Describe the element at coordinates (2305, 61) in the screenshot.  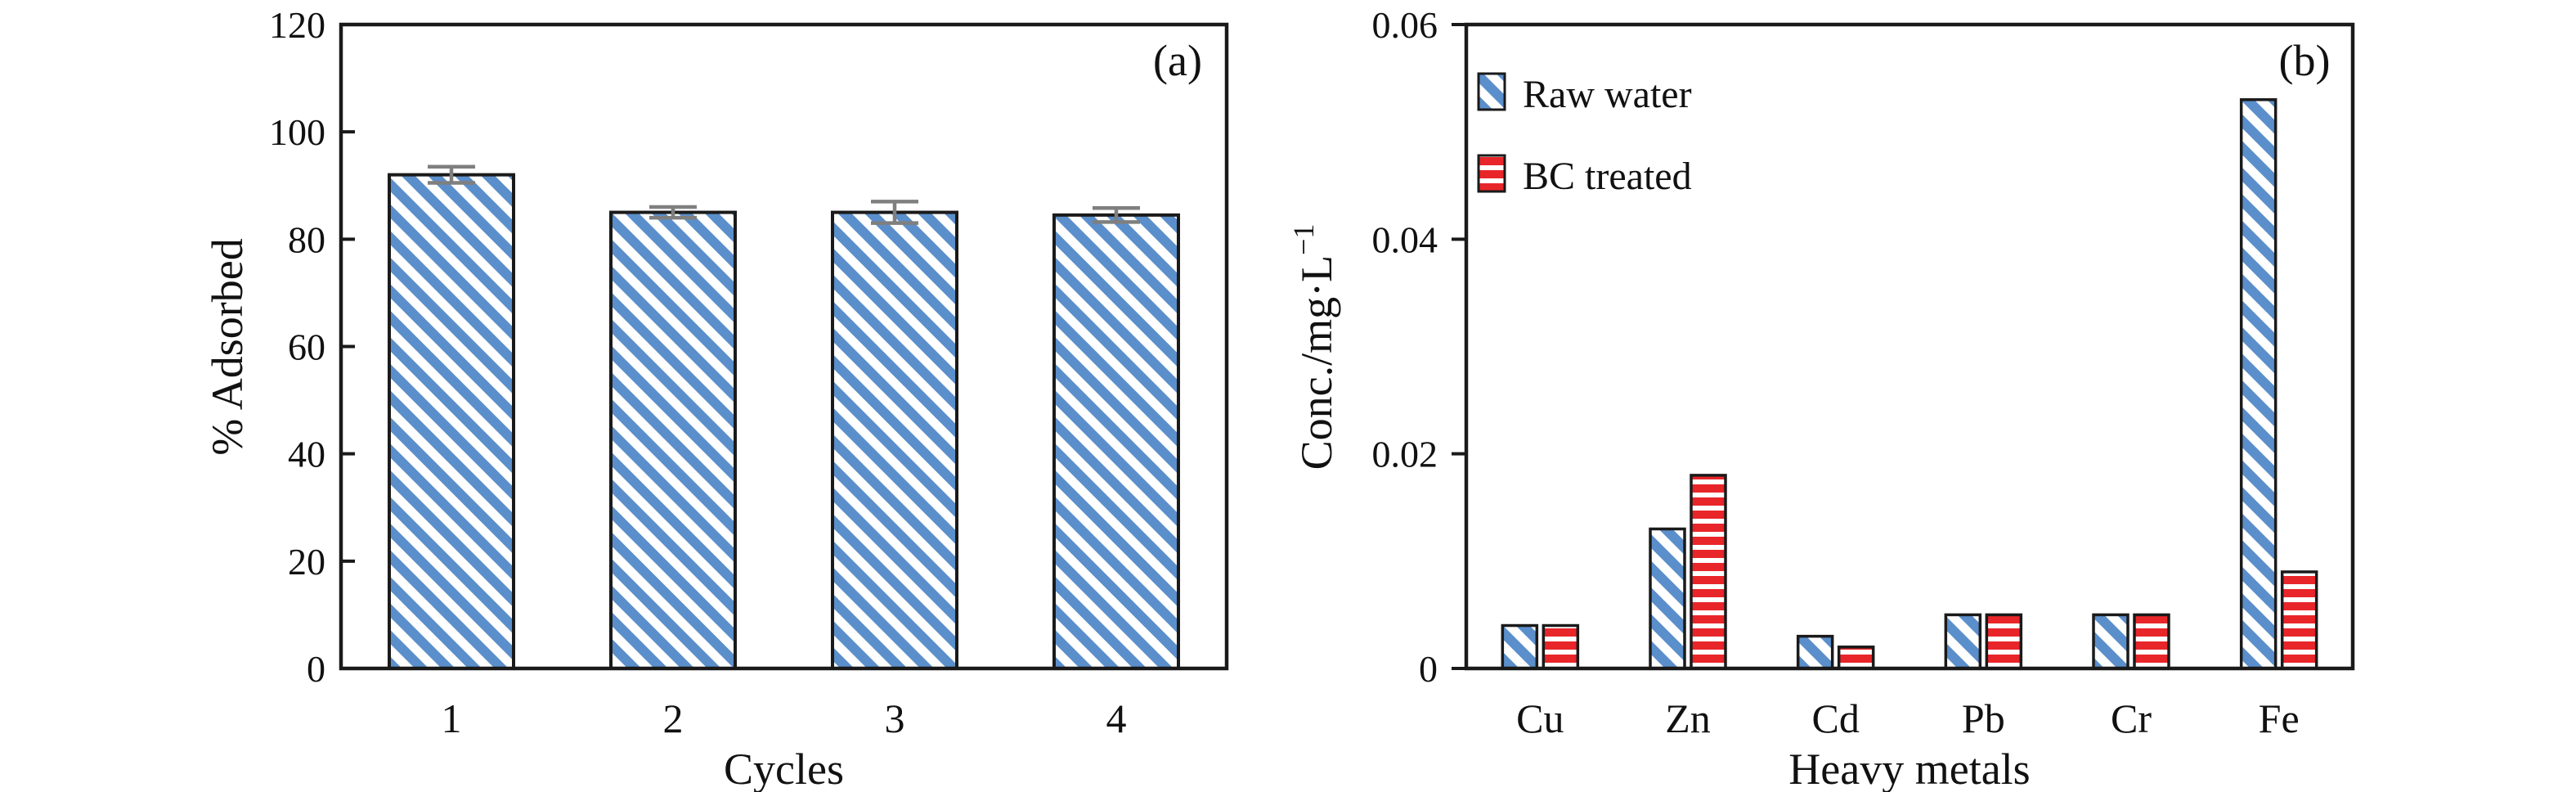
I see `panel-b-label: (b)` at that location.